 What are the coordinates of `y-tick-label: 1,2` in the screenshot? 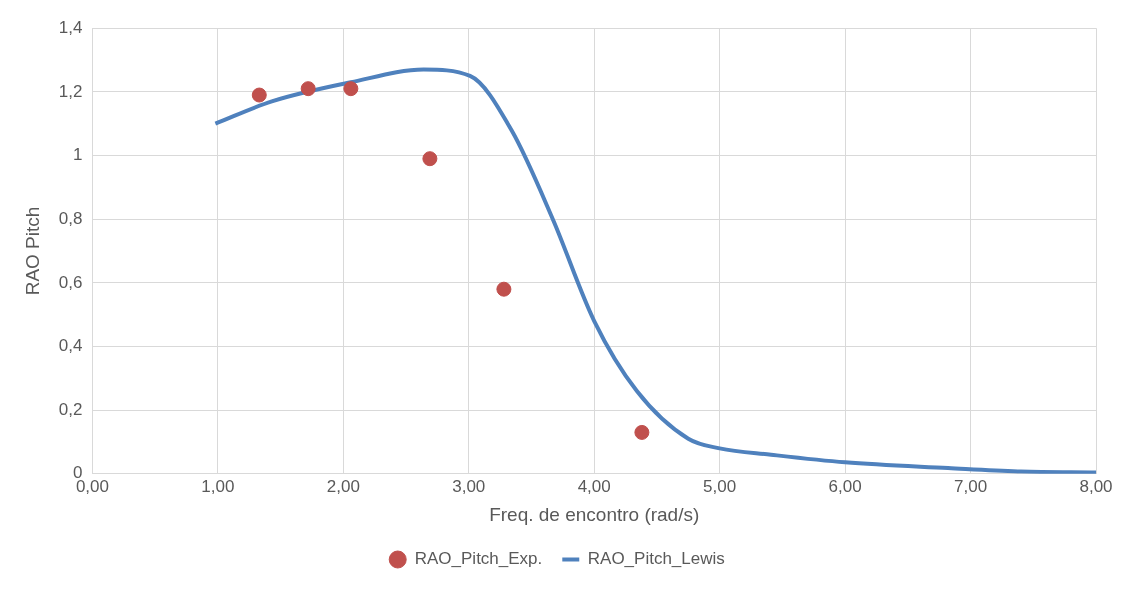 It's located at (70, 91).